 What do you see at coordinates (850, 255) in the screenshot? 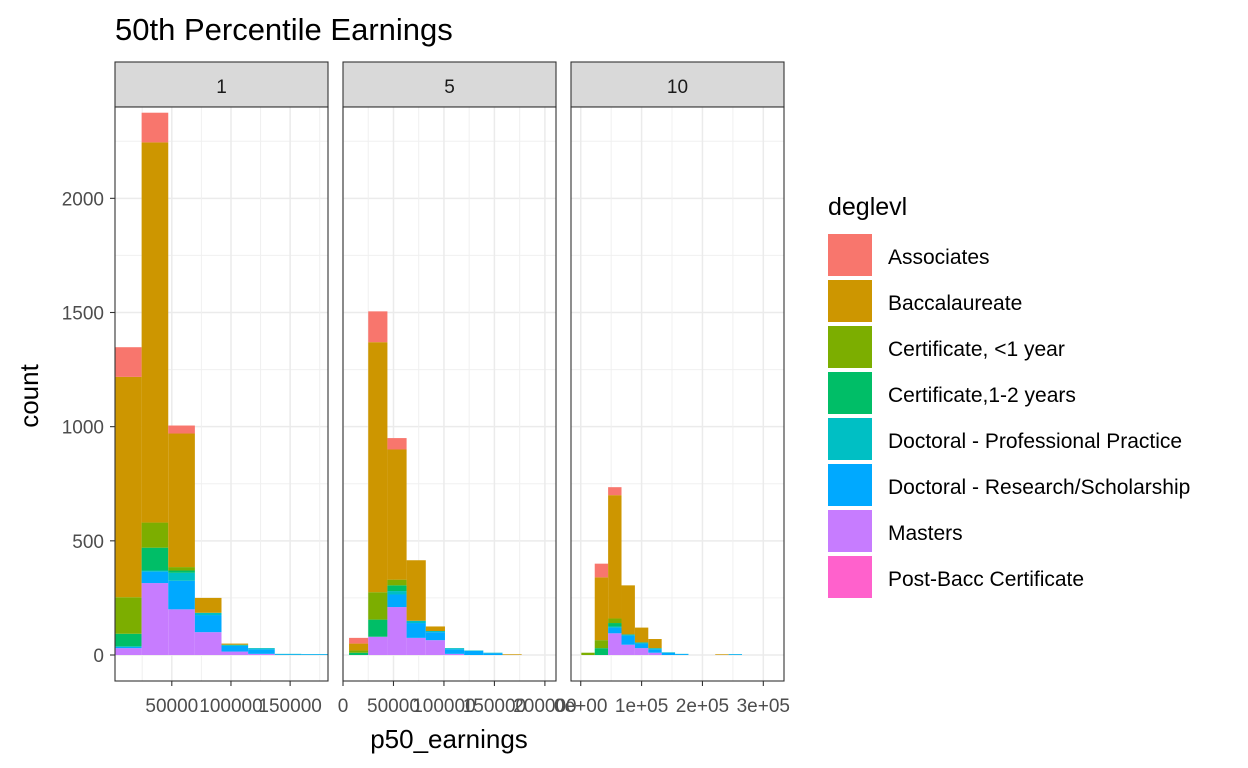
I see `legend-key-associates` at bounding box center [850, 255].